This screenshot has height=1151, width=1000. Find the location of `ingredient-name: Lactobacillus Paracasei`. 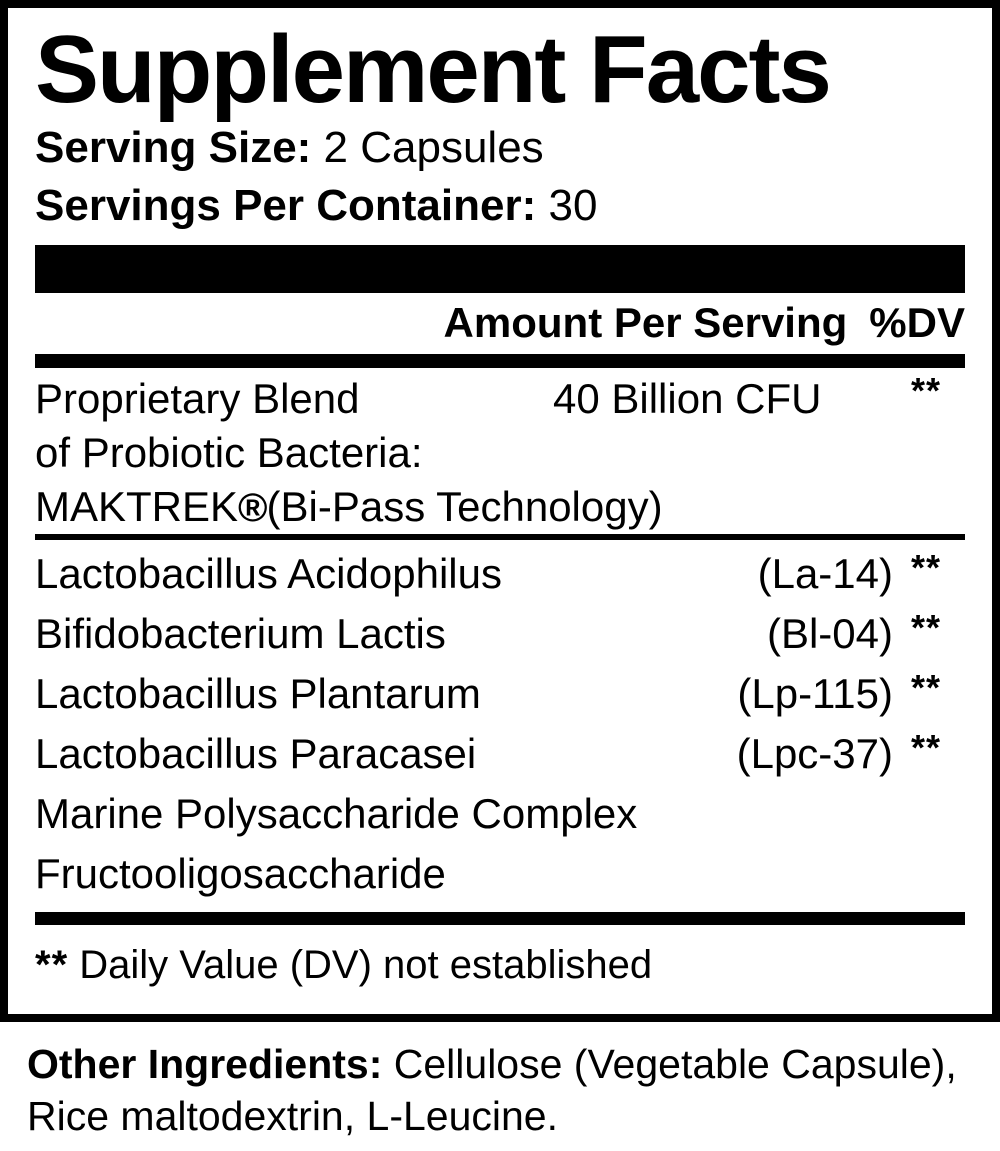

ingredient-name: Lactobacillus Paracasei is located at coordinates (256, 753).